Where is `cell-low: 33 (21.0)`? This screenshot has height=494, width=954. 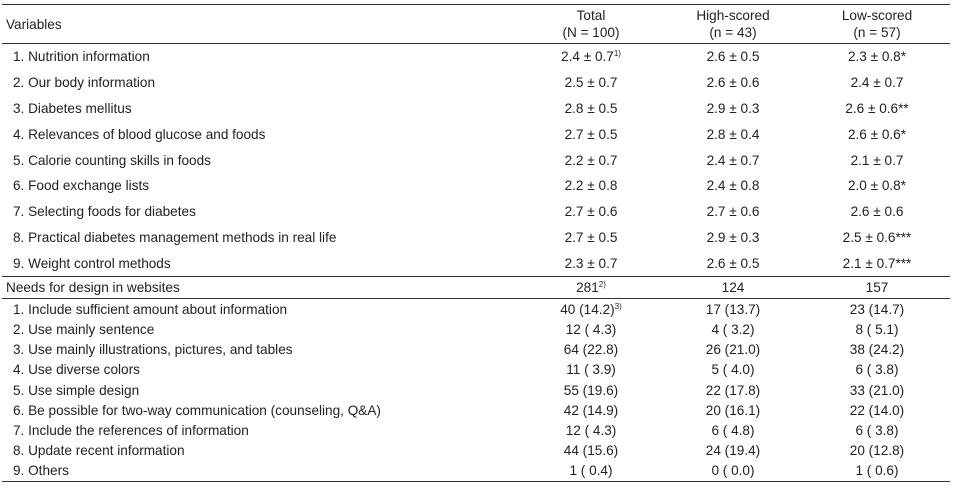
cell-low: 33 (21.0) is located at coordinates (877, 390).